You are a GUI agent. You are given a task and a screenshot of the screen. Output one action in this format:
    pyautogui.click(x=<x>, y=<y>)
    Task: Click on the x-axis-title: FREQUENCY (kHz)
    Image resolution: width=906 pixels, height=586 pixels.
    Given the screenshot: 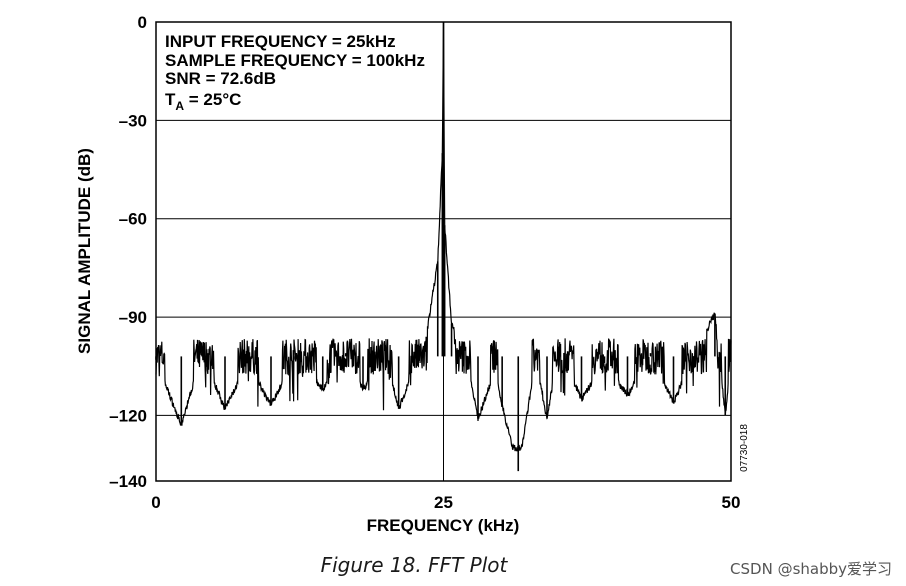 What is the action you would take?
    pyautogui.click(x=443, y=525)
    